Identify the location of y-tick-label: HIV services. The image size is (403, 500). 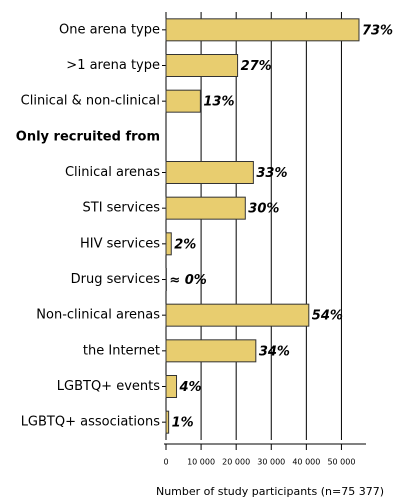
(120, 243).